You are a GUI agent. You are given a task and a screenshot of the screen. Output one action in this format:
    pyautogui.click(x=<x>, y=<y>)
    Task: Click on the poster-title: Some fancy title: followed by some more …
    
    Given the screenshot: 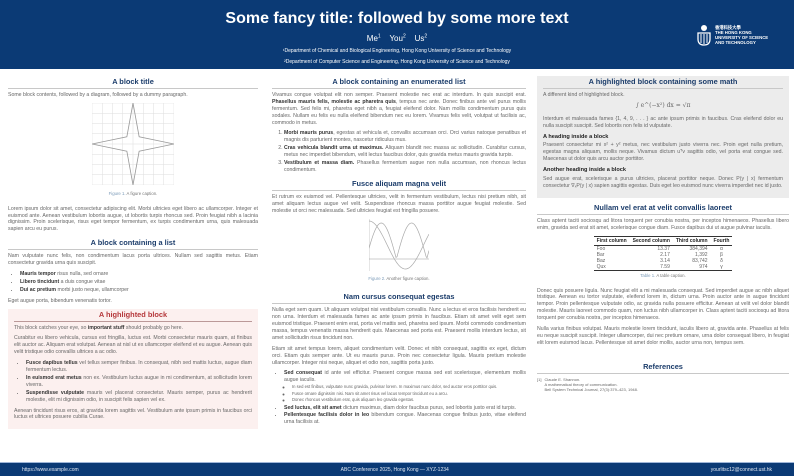 What is the action you would take?
    pyautogui.click(x=397, y=18)
    